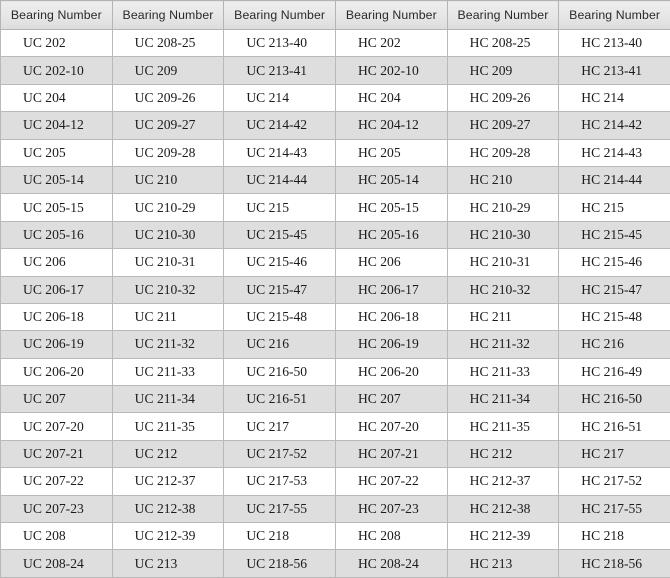  Describe the element at coordinates (168, 563) in the screenshot. I see `bearing-cell: UC 213` at that location.